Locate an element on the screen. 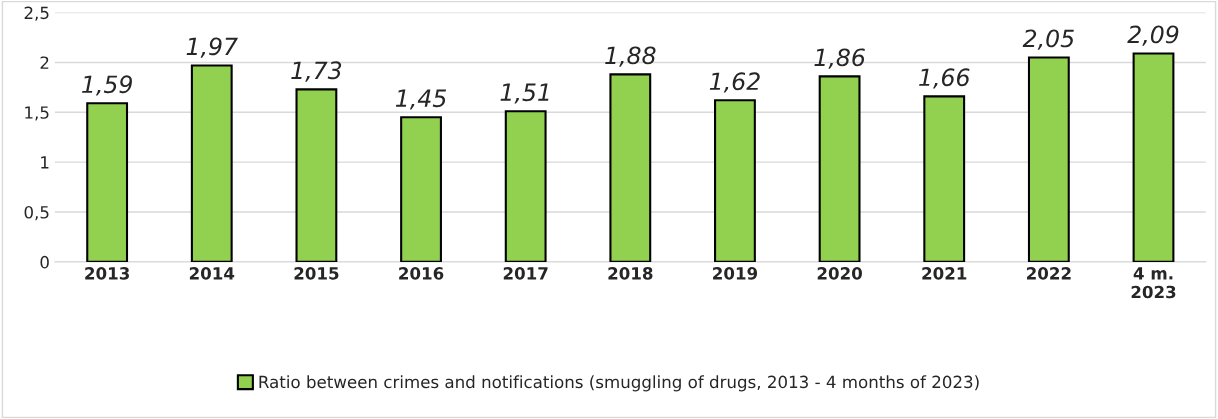 The width and height of the screenshot is (1218, 419). legend-label: Ratio between crimes and notifications (smuggling of drugs, 2013 - 4 months of 2023) is located at coordinates (619, 383).